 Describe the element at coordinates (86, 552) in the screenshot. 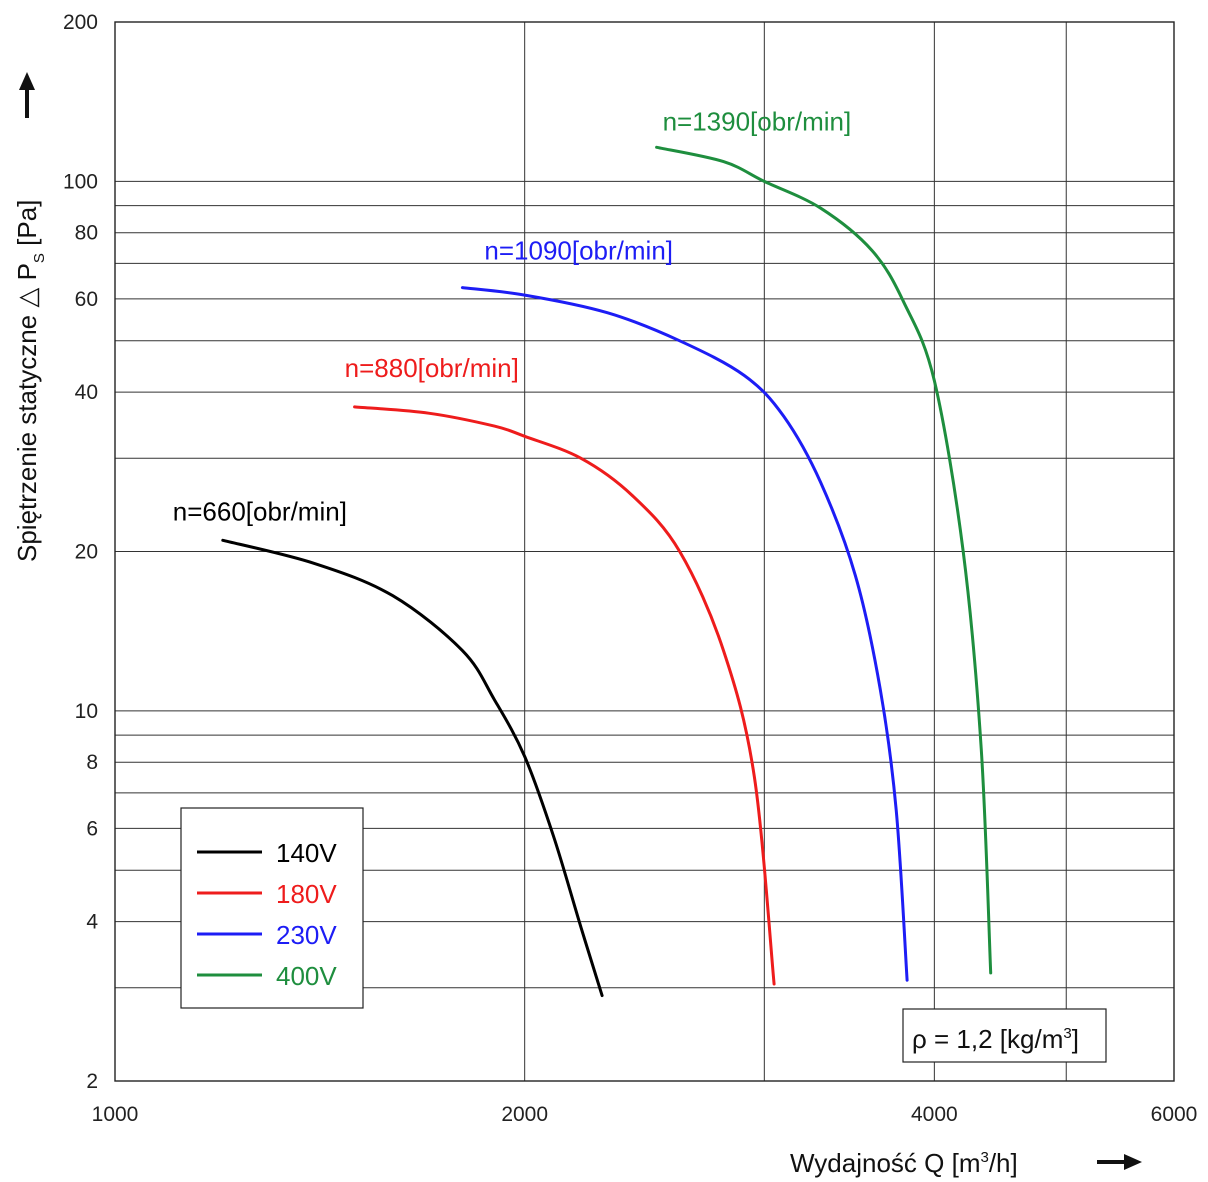

I see `y-tick-label: 20` at that location.